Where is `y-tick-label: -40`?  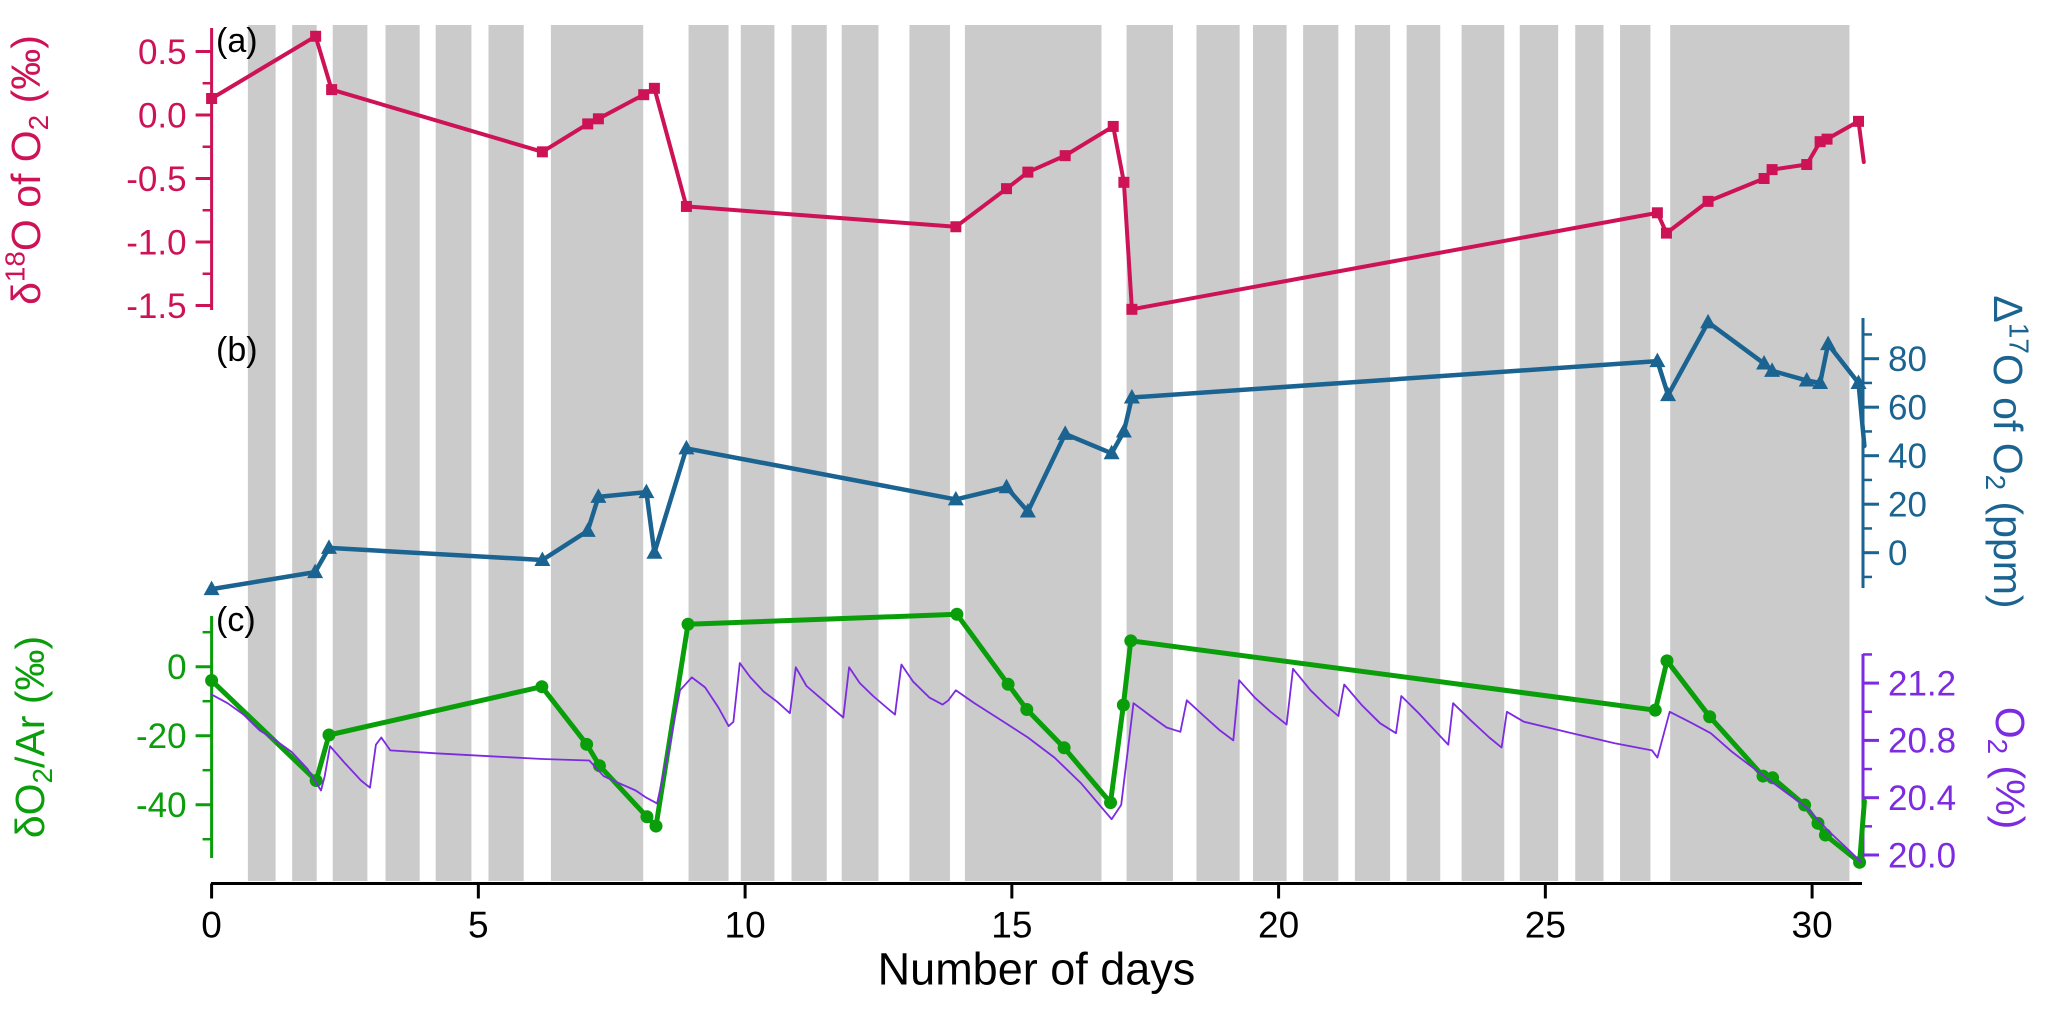
y-tick-label: -40 is located at coordinates (161, 805).